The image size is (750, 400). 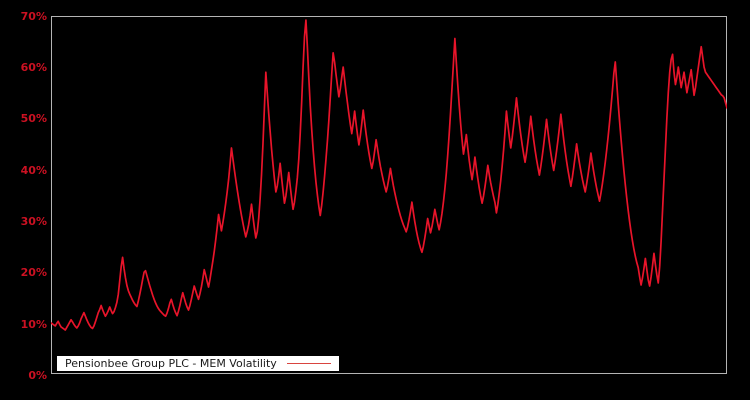 I want to click on chart-legend: Pensionbee Group PLC - MEM Volatility, so click(x=198, y=363).